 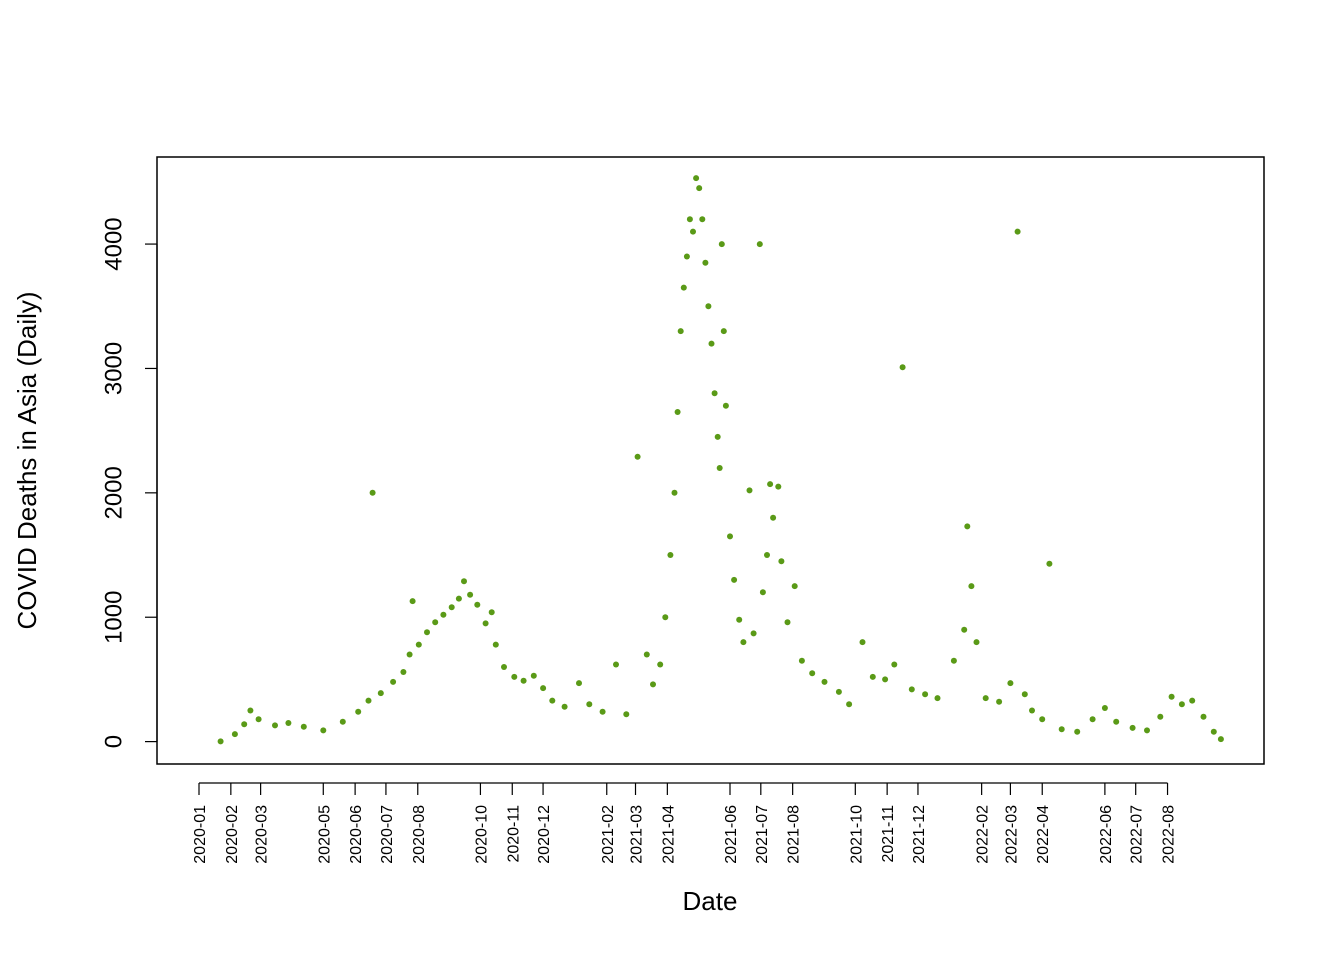 I want to click on y-tick-label: 3000, so click(x=113, y=368).